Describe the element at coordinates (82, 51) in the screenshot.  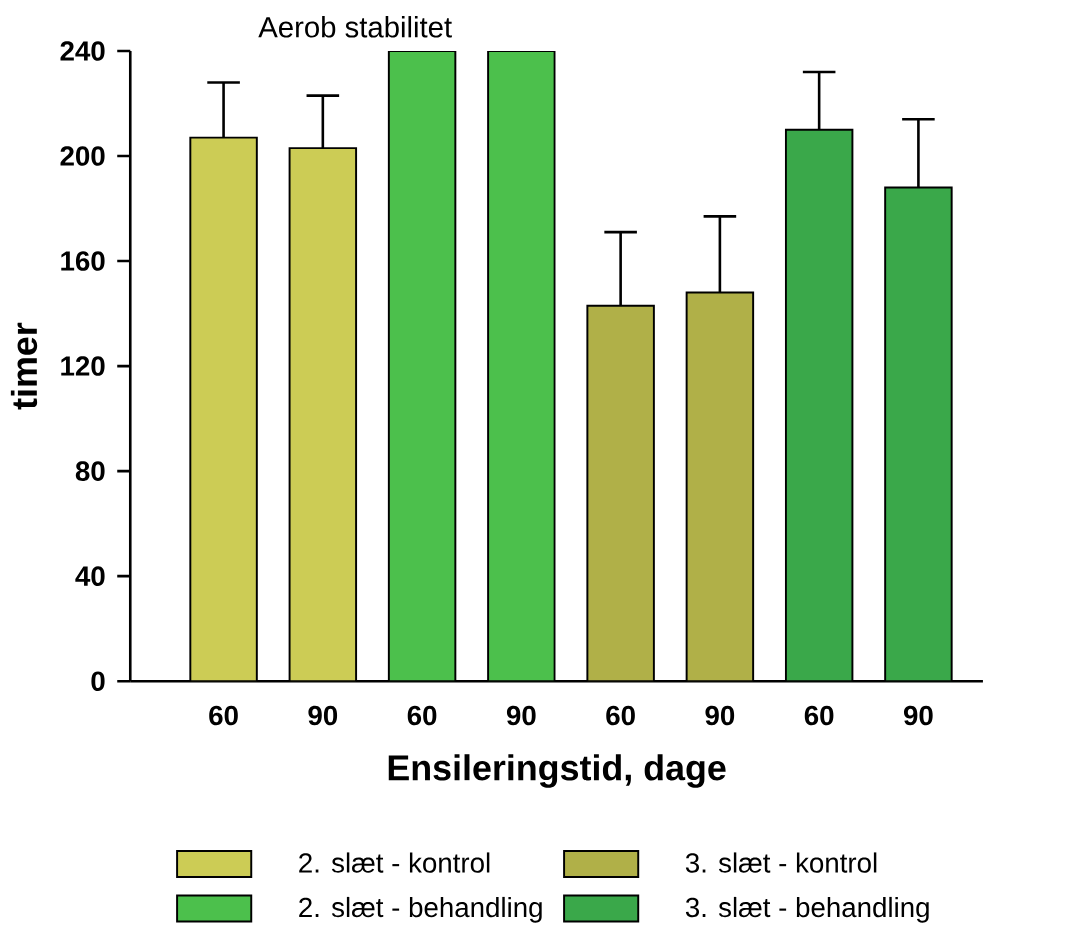
I see `y-tick-label: 240` at that location.